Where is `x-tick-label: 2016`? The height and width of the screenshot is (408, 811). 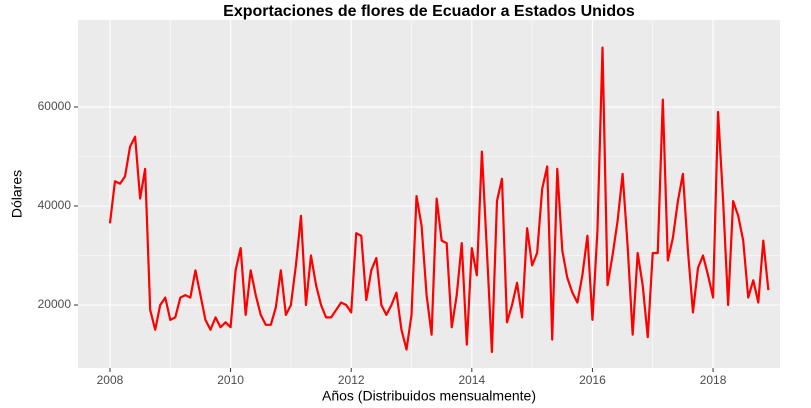
x-tick-label: 2016 is located at coordinates (592, 380).